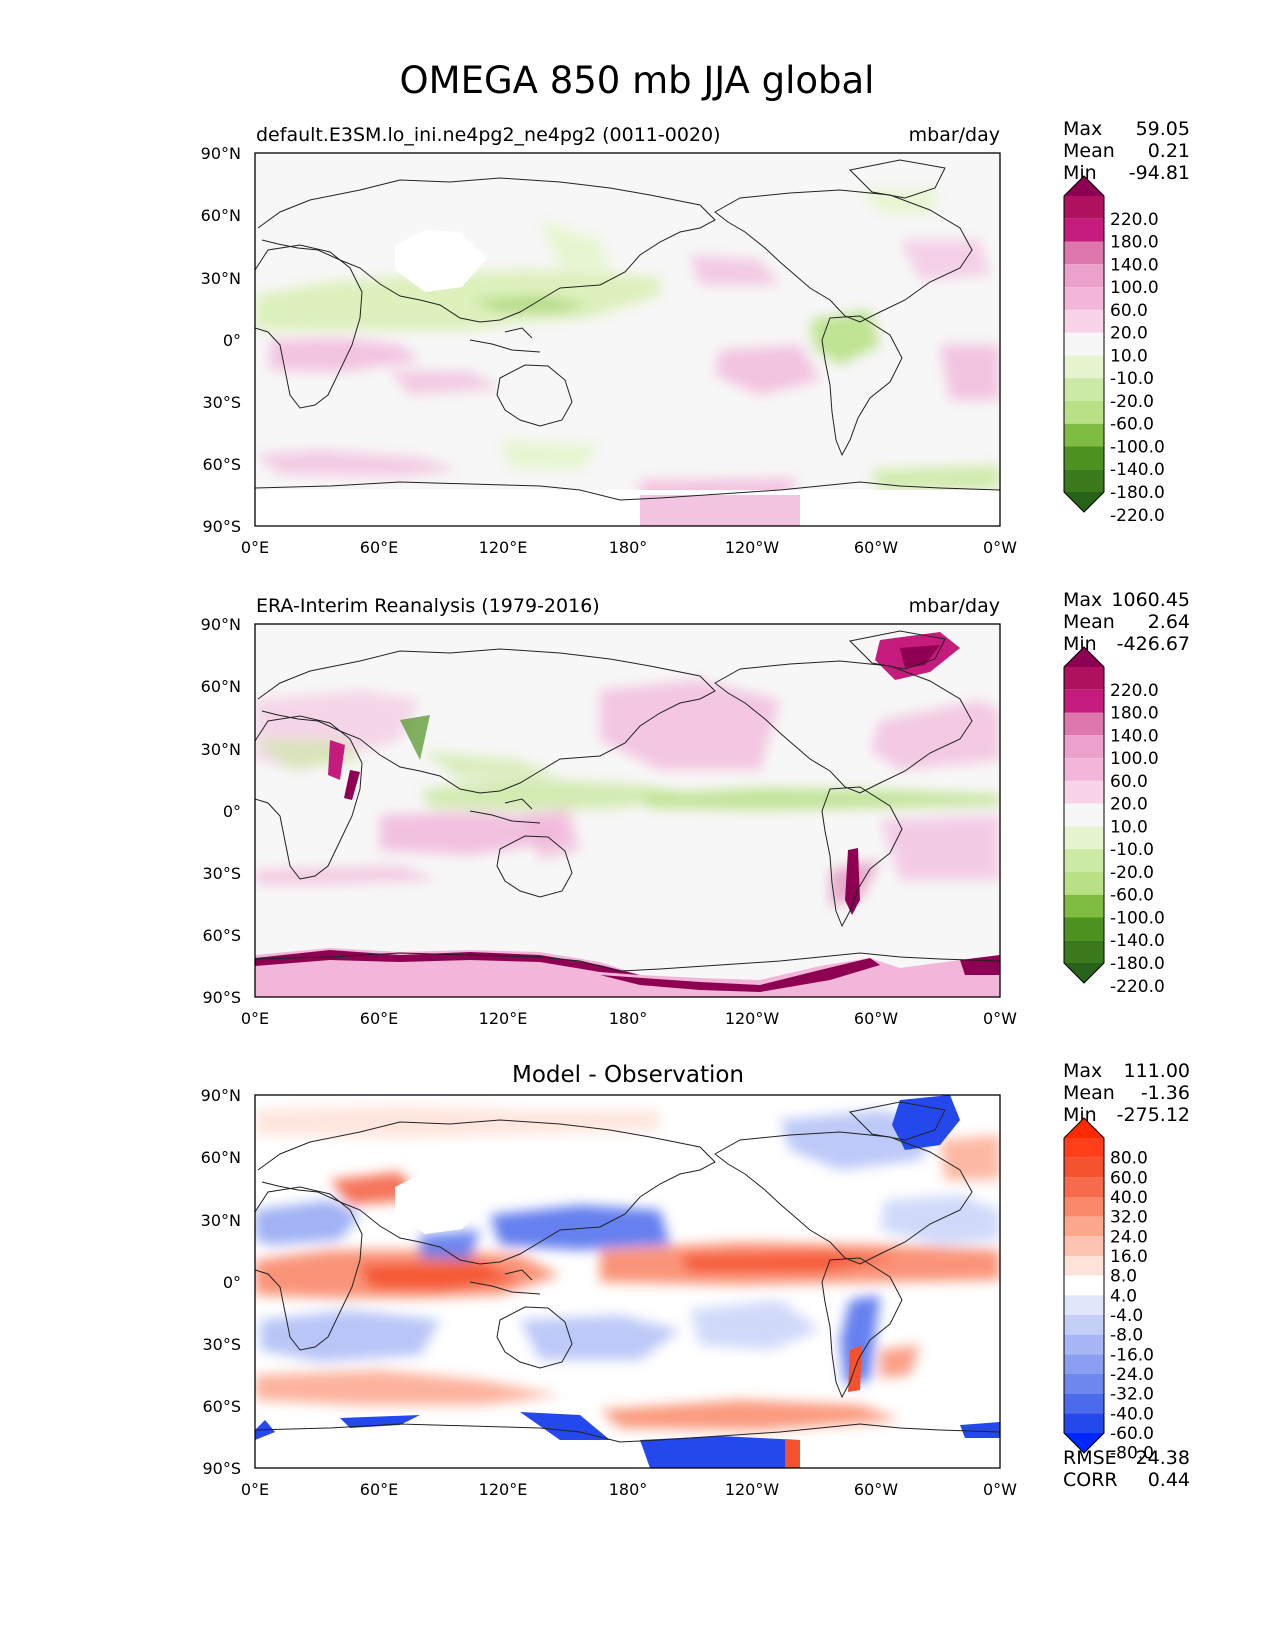  Describe the element at coordinates (1163, 1458) in the screenshot. I see `rmse-value: 24.38` at that location.